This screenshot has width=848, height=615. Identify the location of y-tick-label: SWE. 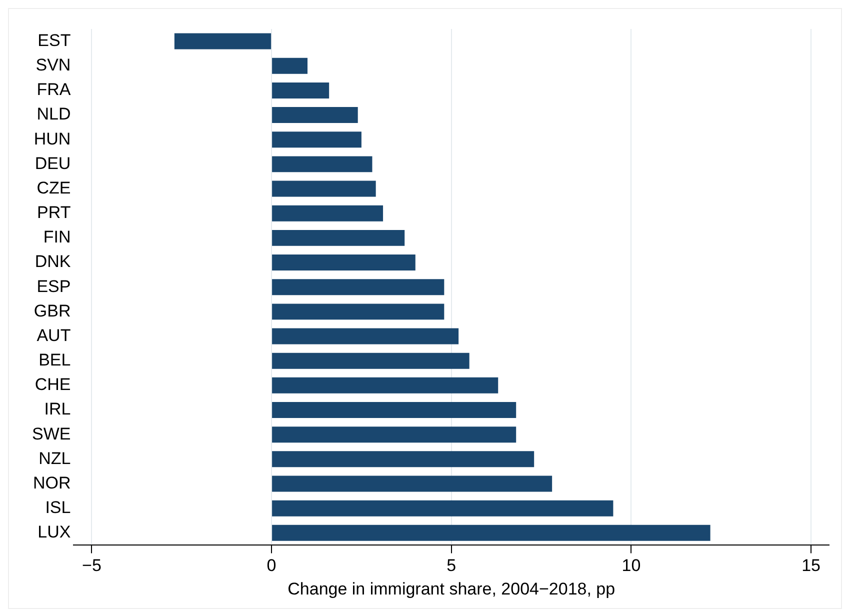
(51, 434).